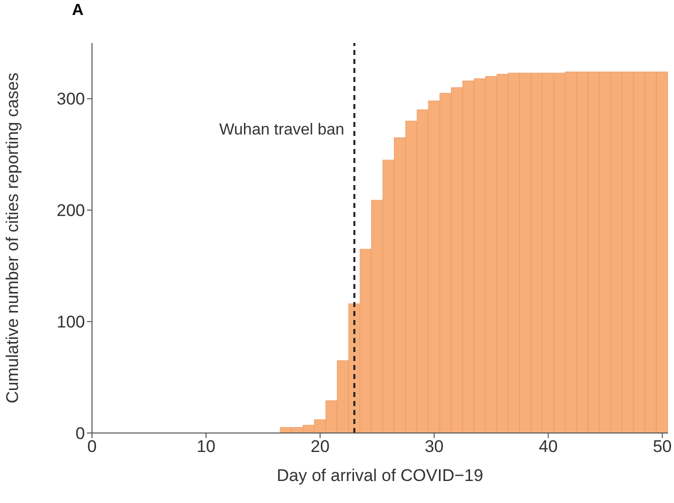 This screenshot has height=503, width=674. What do you see at coordinates (206, 446) in the screenshot?
I see `x-tick-label: 10` at bounding box center [206, 446].